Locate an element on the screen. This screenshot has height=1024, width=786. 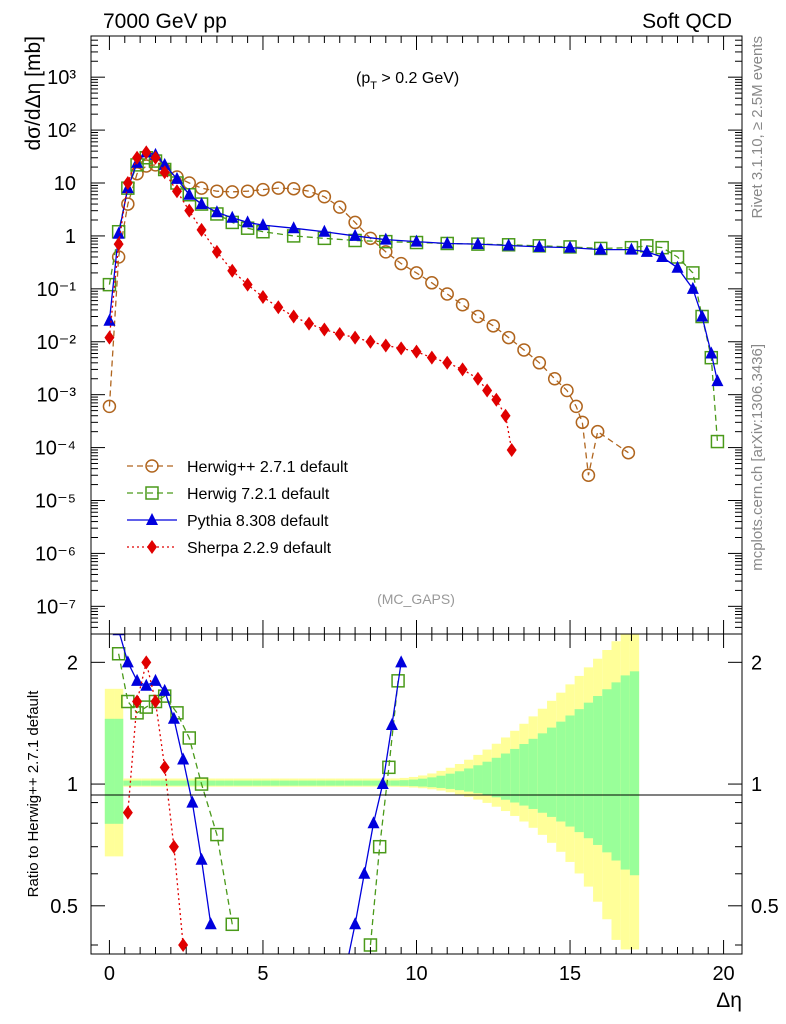
ratio-y-tick-label-right: 1 is located at coordinates (756, 785).